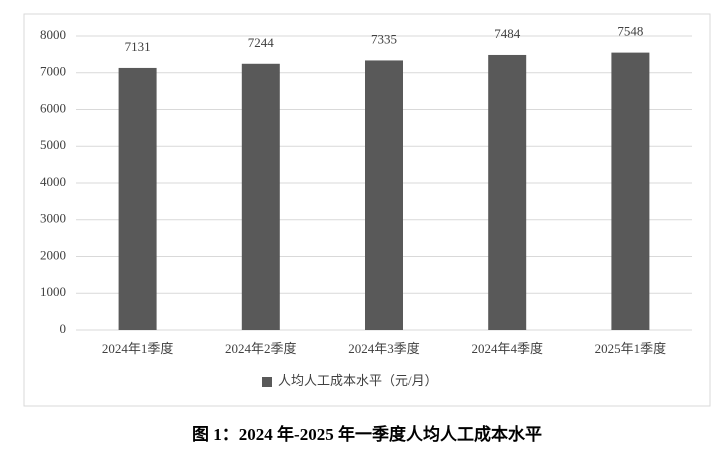 This screenshot has height=450, width=720. Describe the element at coordinates (53, 144) in the screenshot. I see `y-tick-label: 5000` at that location.